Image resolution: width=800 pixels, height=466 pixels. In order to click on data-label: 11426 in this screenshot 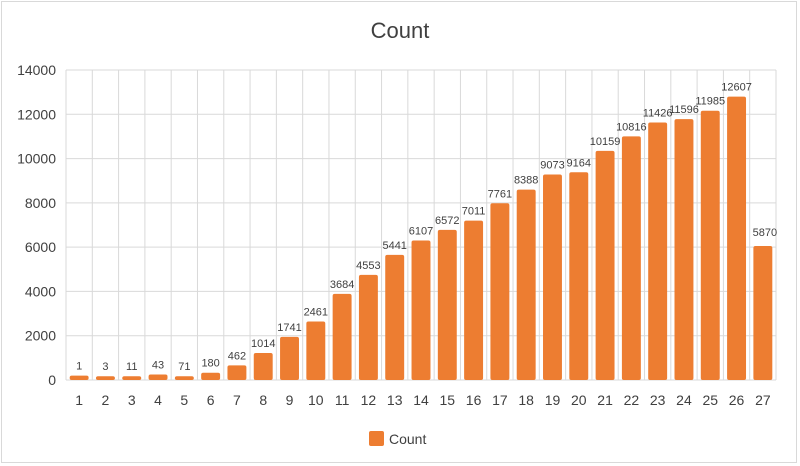, I will do `click(658, 113)`.